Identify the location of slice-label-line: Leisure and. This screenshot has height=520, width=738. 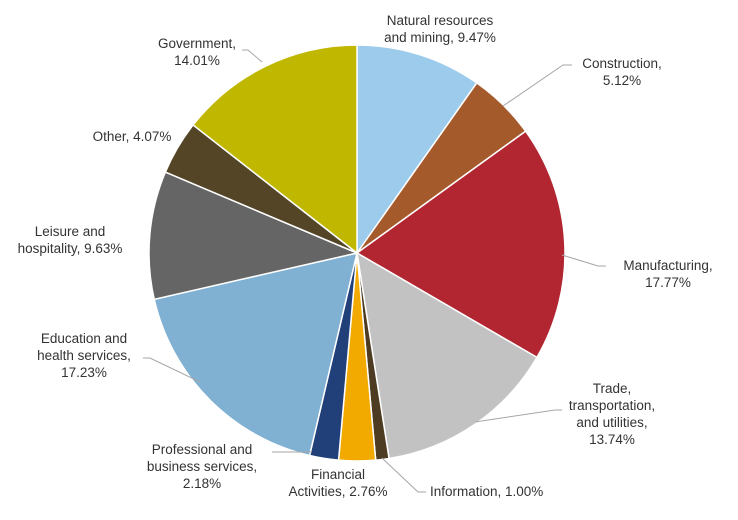
(70, 231).